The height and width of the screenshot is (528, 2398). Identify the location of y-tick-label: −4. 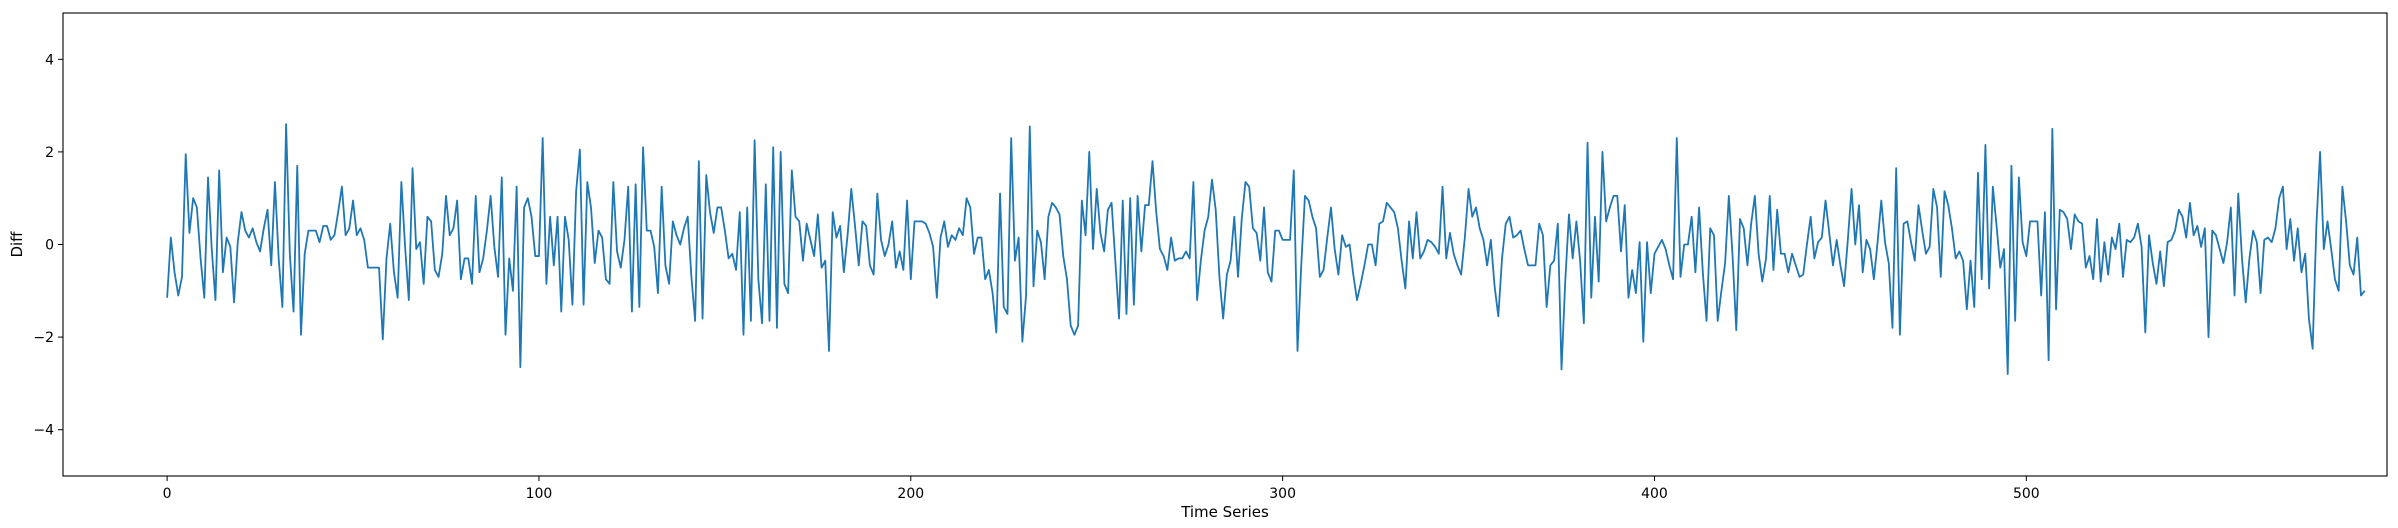
(43, 431).